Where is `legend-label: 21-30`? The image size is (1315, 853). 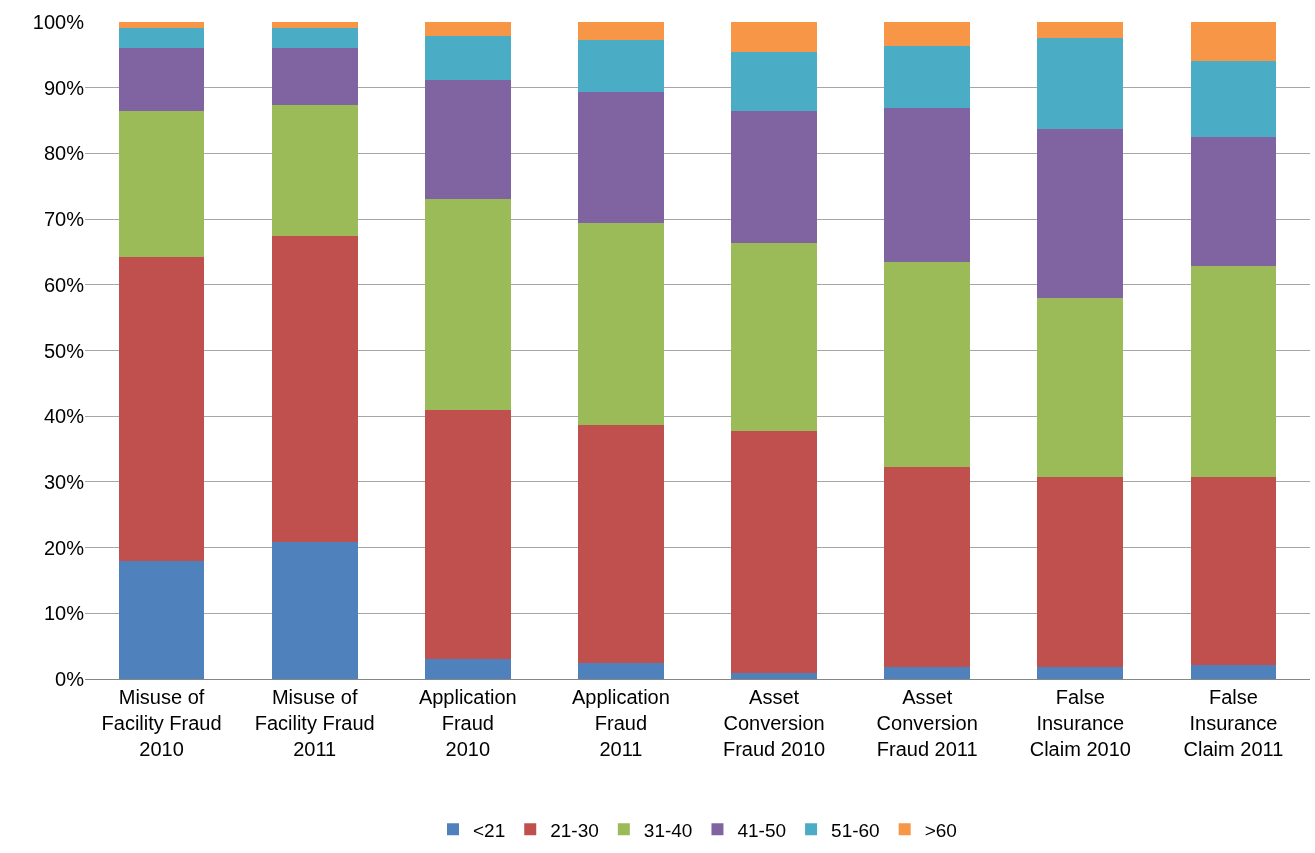 legend-label: 21-30 is located at coordinates (574, 830).